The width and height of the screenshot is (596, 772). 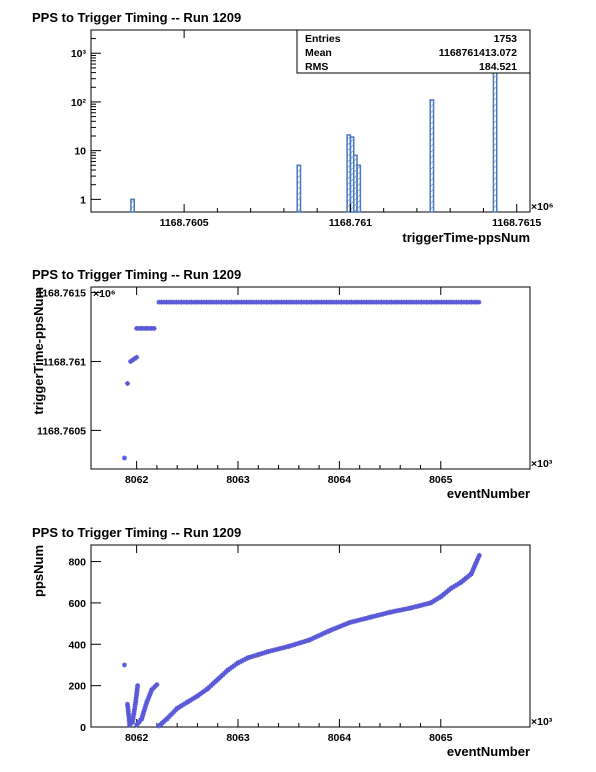 What do you see at coordinates (64, 362) in the screenshot?
I see `y-tick-label: 1168.761` at bounding box center [64, 362].